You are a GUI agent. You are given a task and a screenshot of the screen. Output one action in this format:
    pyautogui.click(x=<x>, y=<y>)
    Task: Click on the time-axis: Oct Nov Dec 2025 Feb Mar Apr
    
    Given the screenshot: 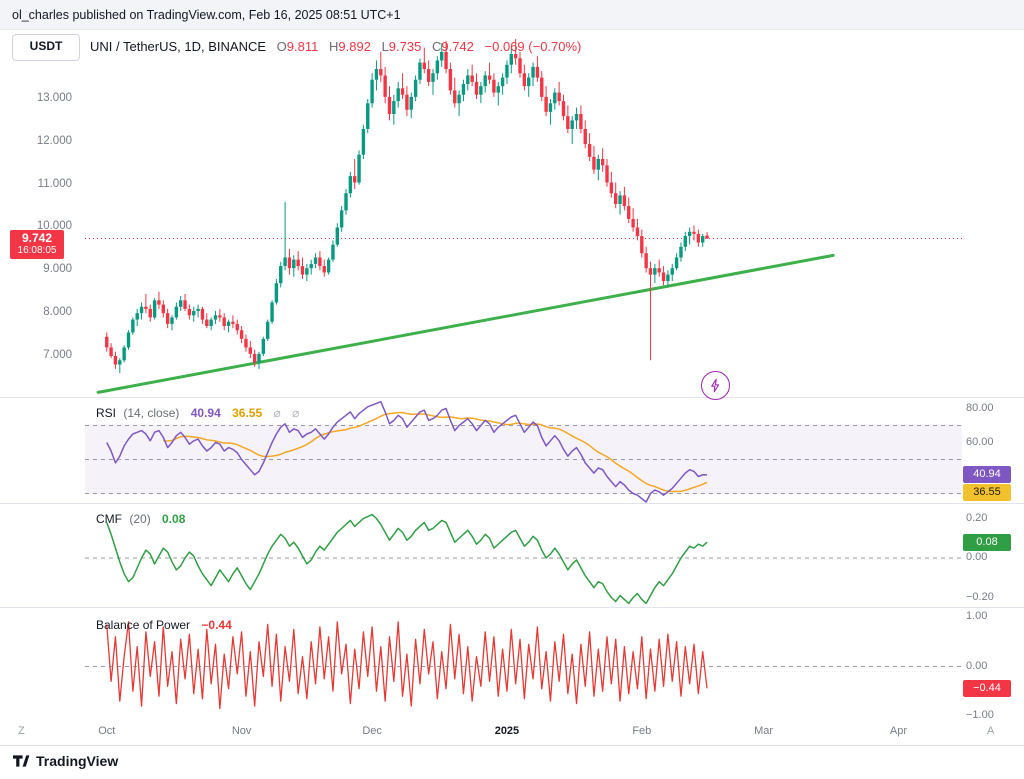 What is the action you would take?
    pyautogui.click(x=512, y=731)
    